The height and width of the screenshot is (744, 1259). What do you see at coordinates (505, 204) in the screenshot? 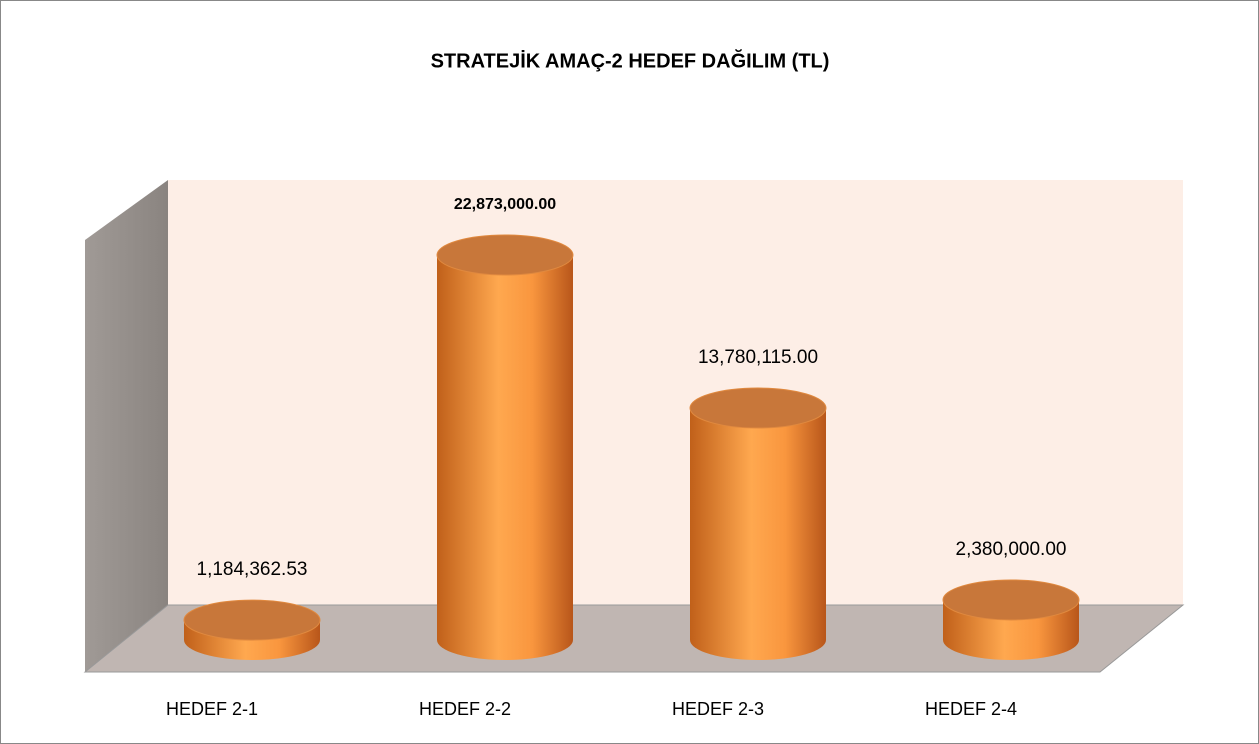
I see `data-label: 22,873,000.00` at bounding box center [505, 204].